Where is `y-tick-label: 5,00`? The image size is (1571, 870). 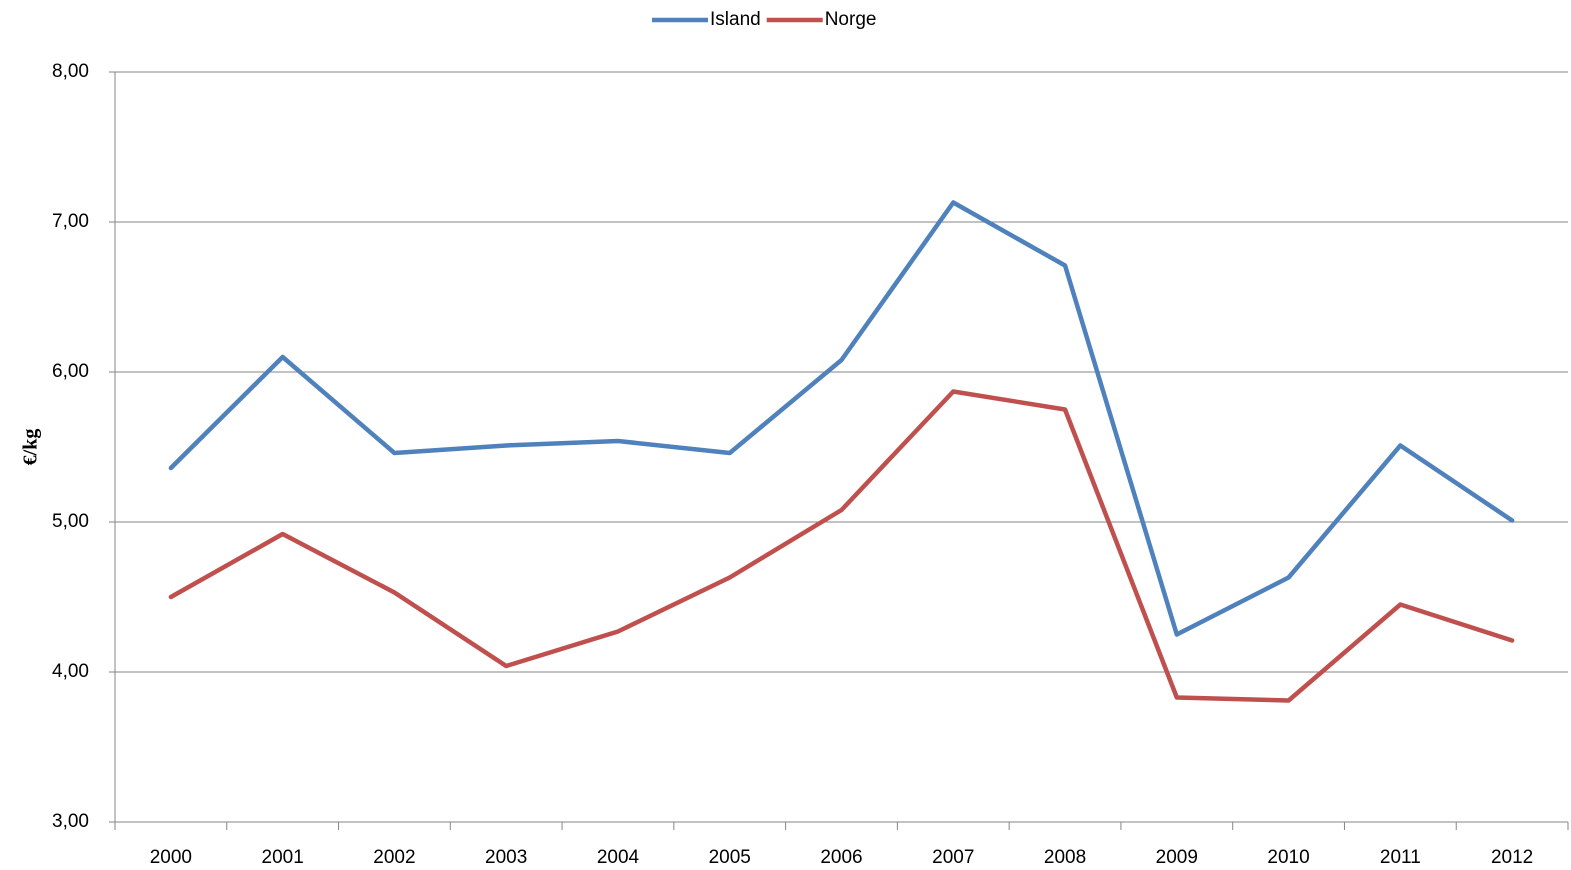 y-tick-label: 5,00 is located at coordinates (70, 521).